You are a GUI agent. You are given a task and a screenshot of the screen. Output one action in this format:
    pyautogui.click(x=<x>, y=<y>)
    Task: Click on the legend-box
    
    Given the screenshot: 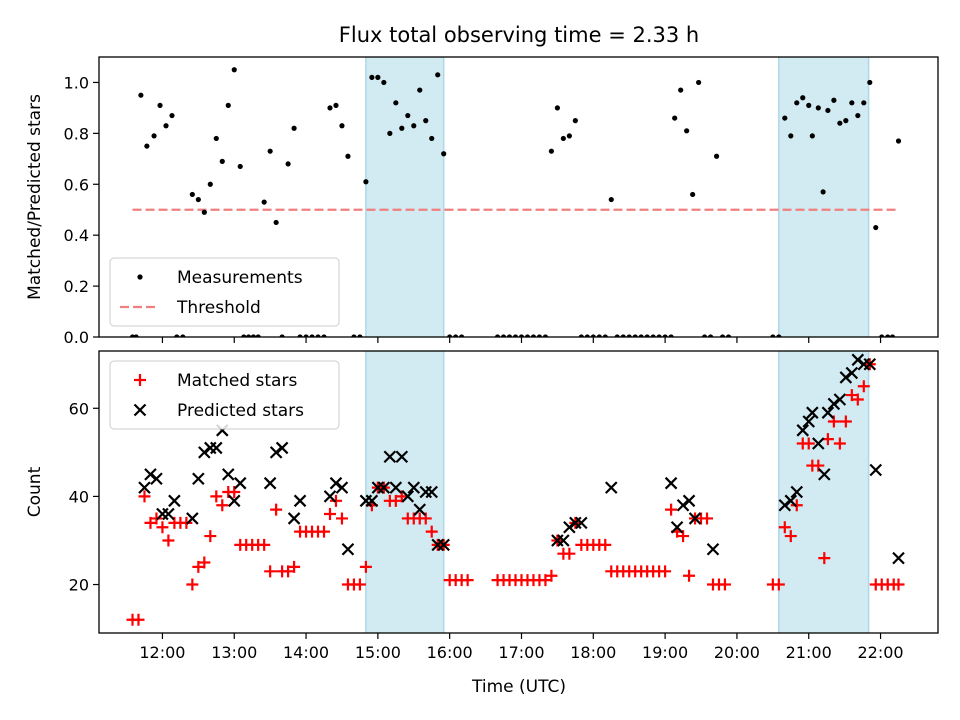 What is the action you would take?
    pyautogui.click(x=224, y=395)
    